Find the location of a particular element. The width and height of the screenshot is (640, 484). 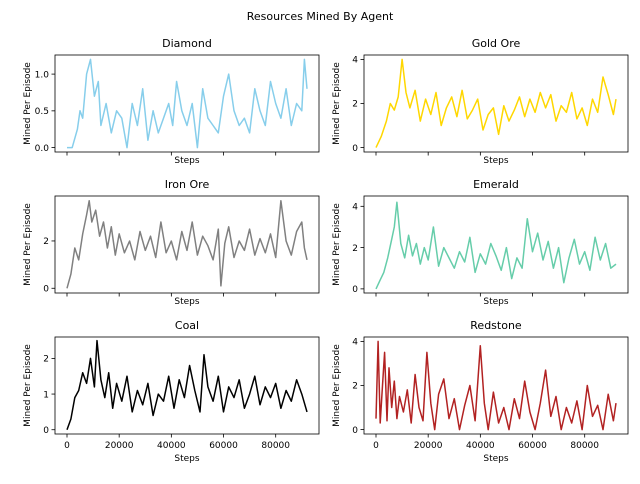

subplot-title: Redstone is located at coordinates (496, 325).